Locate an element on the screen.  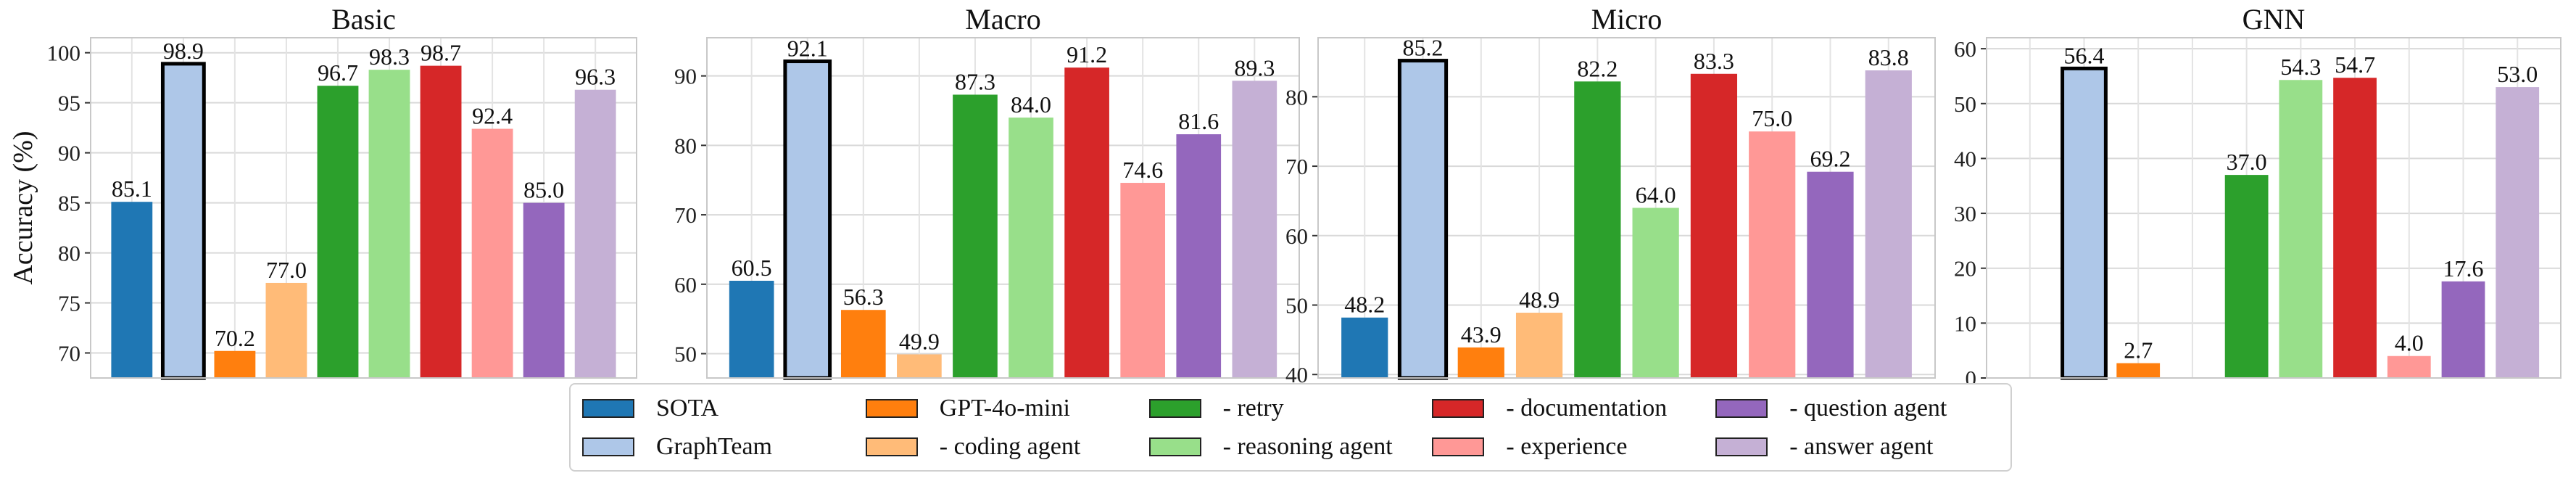
bar-value-label: 17.6 is located at coordinates (2463, 268).